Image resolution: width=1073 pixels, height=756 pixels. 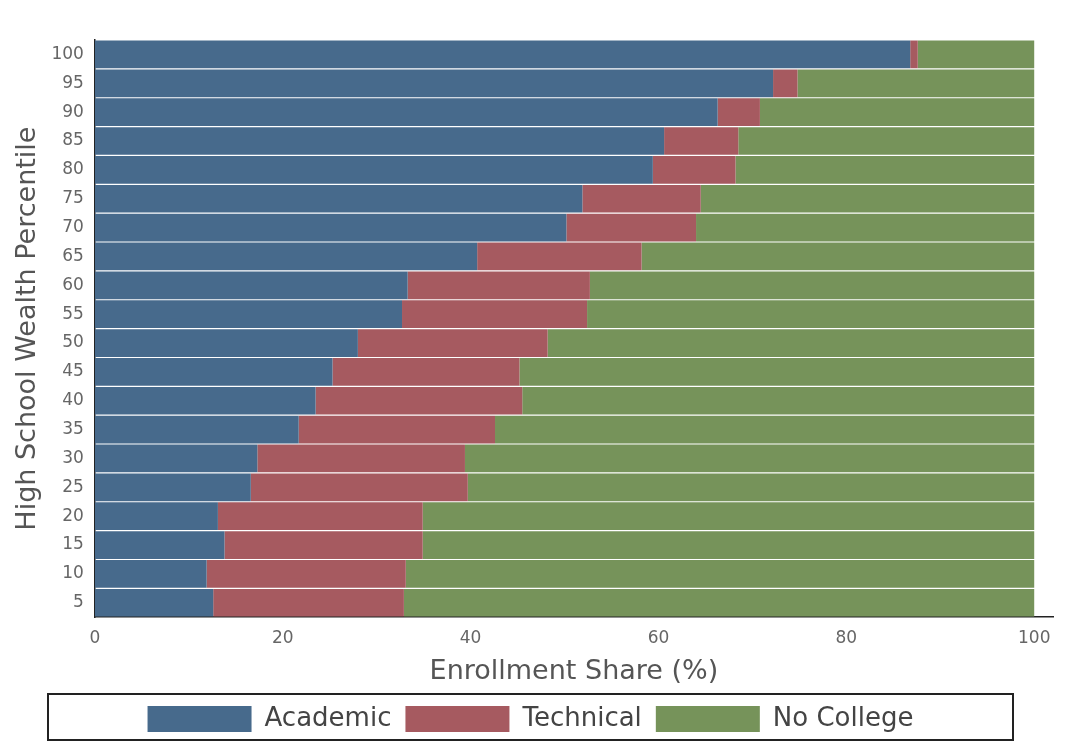 I want to click on legend-label: Technical, so click(x=581, y=716).